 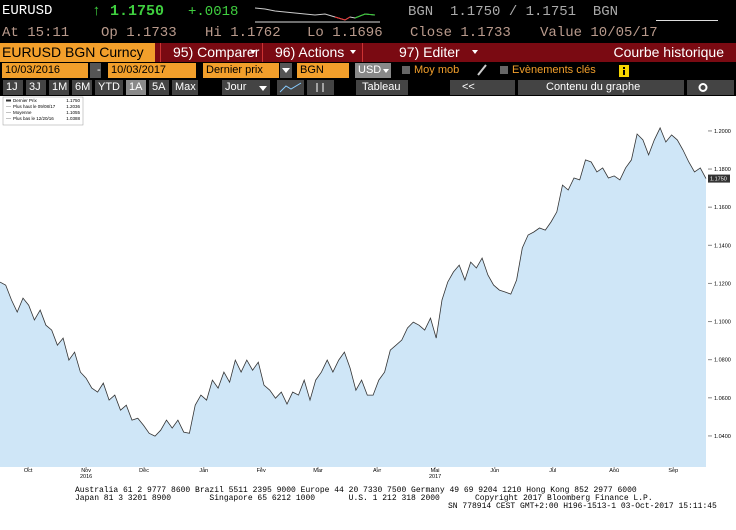 I want to click on frequency-arrow, so click(x=263, y=88).